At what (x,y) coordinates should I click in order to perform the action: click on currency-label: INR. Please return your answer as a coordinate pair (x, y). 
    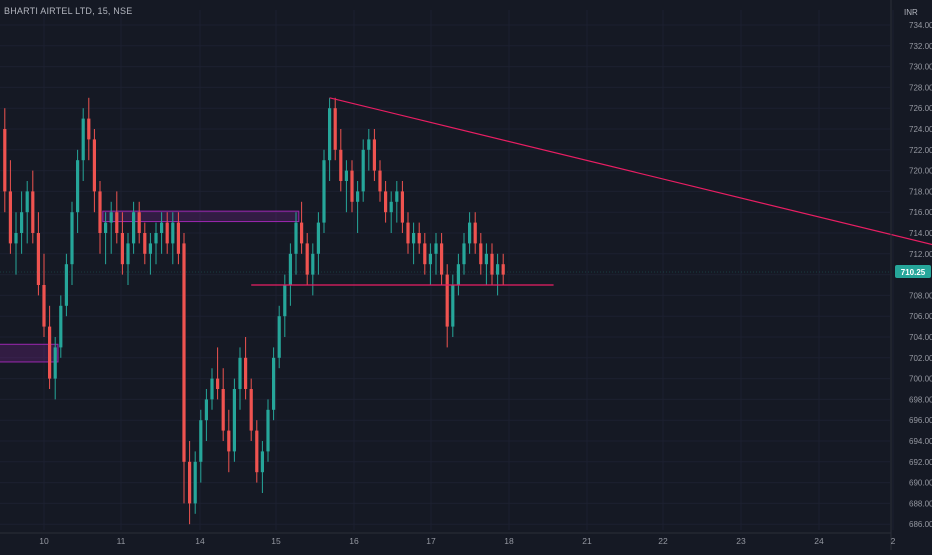
    Looking at the image, I should click on (911, 12).